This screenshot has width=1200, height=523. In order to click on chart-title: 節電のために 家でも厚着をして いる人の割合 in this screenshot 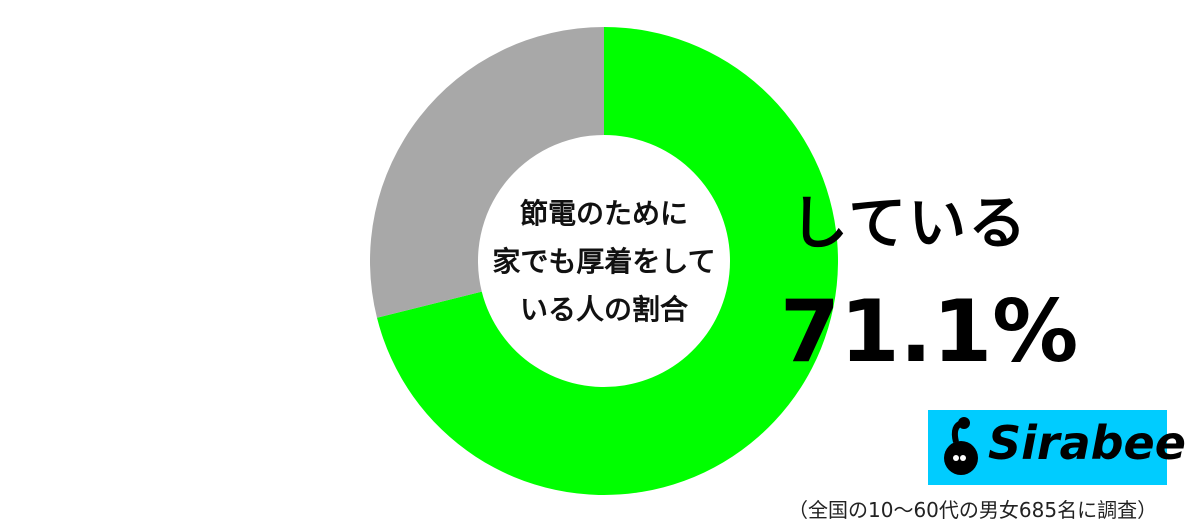, I will do `click(604, 262)`.